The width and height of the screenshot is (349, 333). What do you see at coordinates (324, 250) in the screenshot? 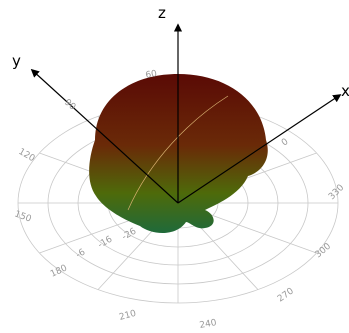
I see `angle-label: 300` at bounding box center [324, 250].